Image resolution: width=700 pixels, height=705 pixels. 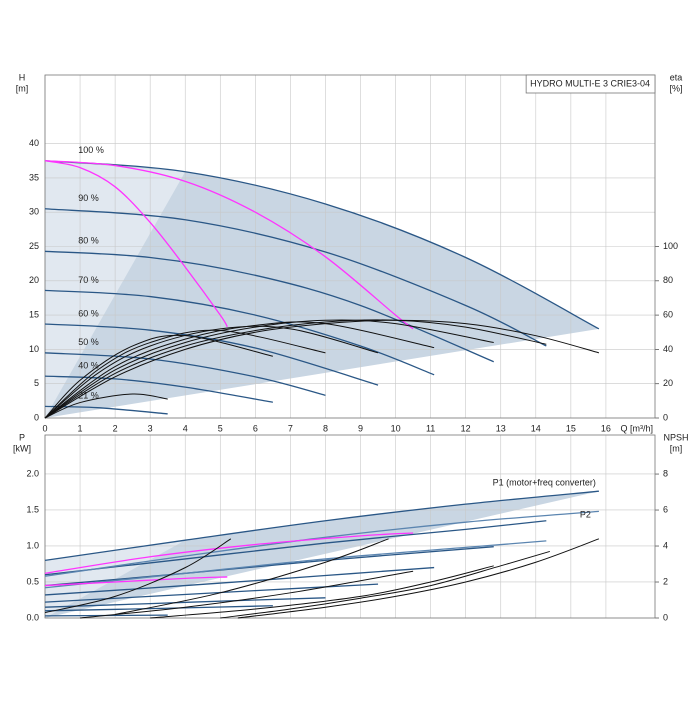 What do you see at coordinates (665, 545) in the screenshot?
I see `y2-tick-label: 4` at bounding box center [665, 545].